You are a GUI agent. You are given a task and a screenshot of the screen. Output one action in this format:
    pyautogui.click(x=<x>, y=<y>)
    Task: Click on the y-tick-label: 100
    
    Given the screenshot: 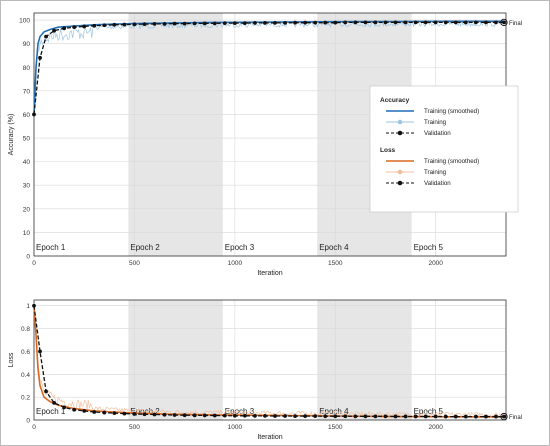 What is the action you would take?
    pyautogui.click(x=24, y=21)
    